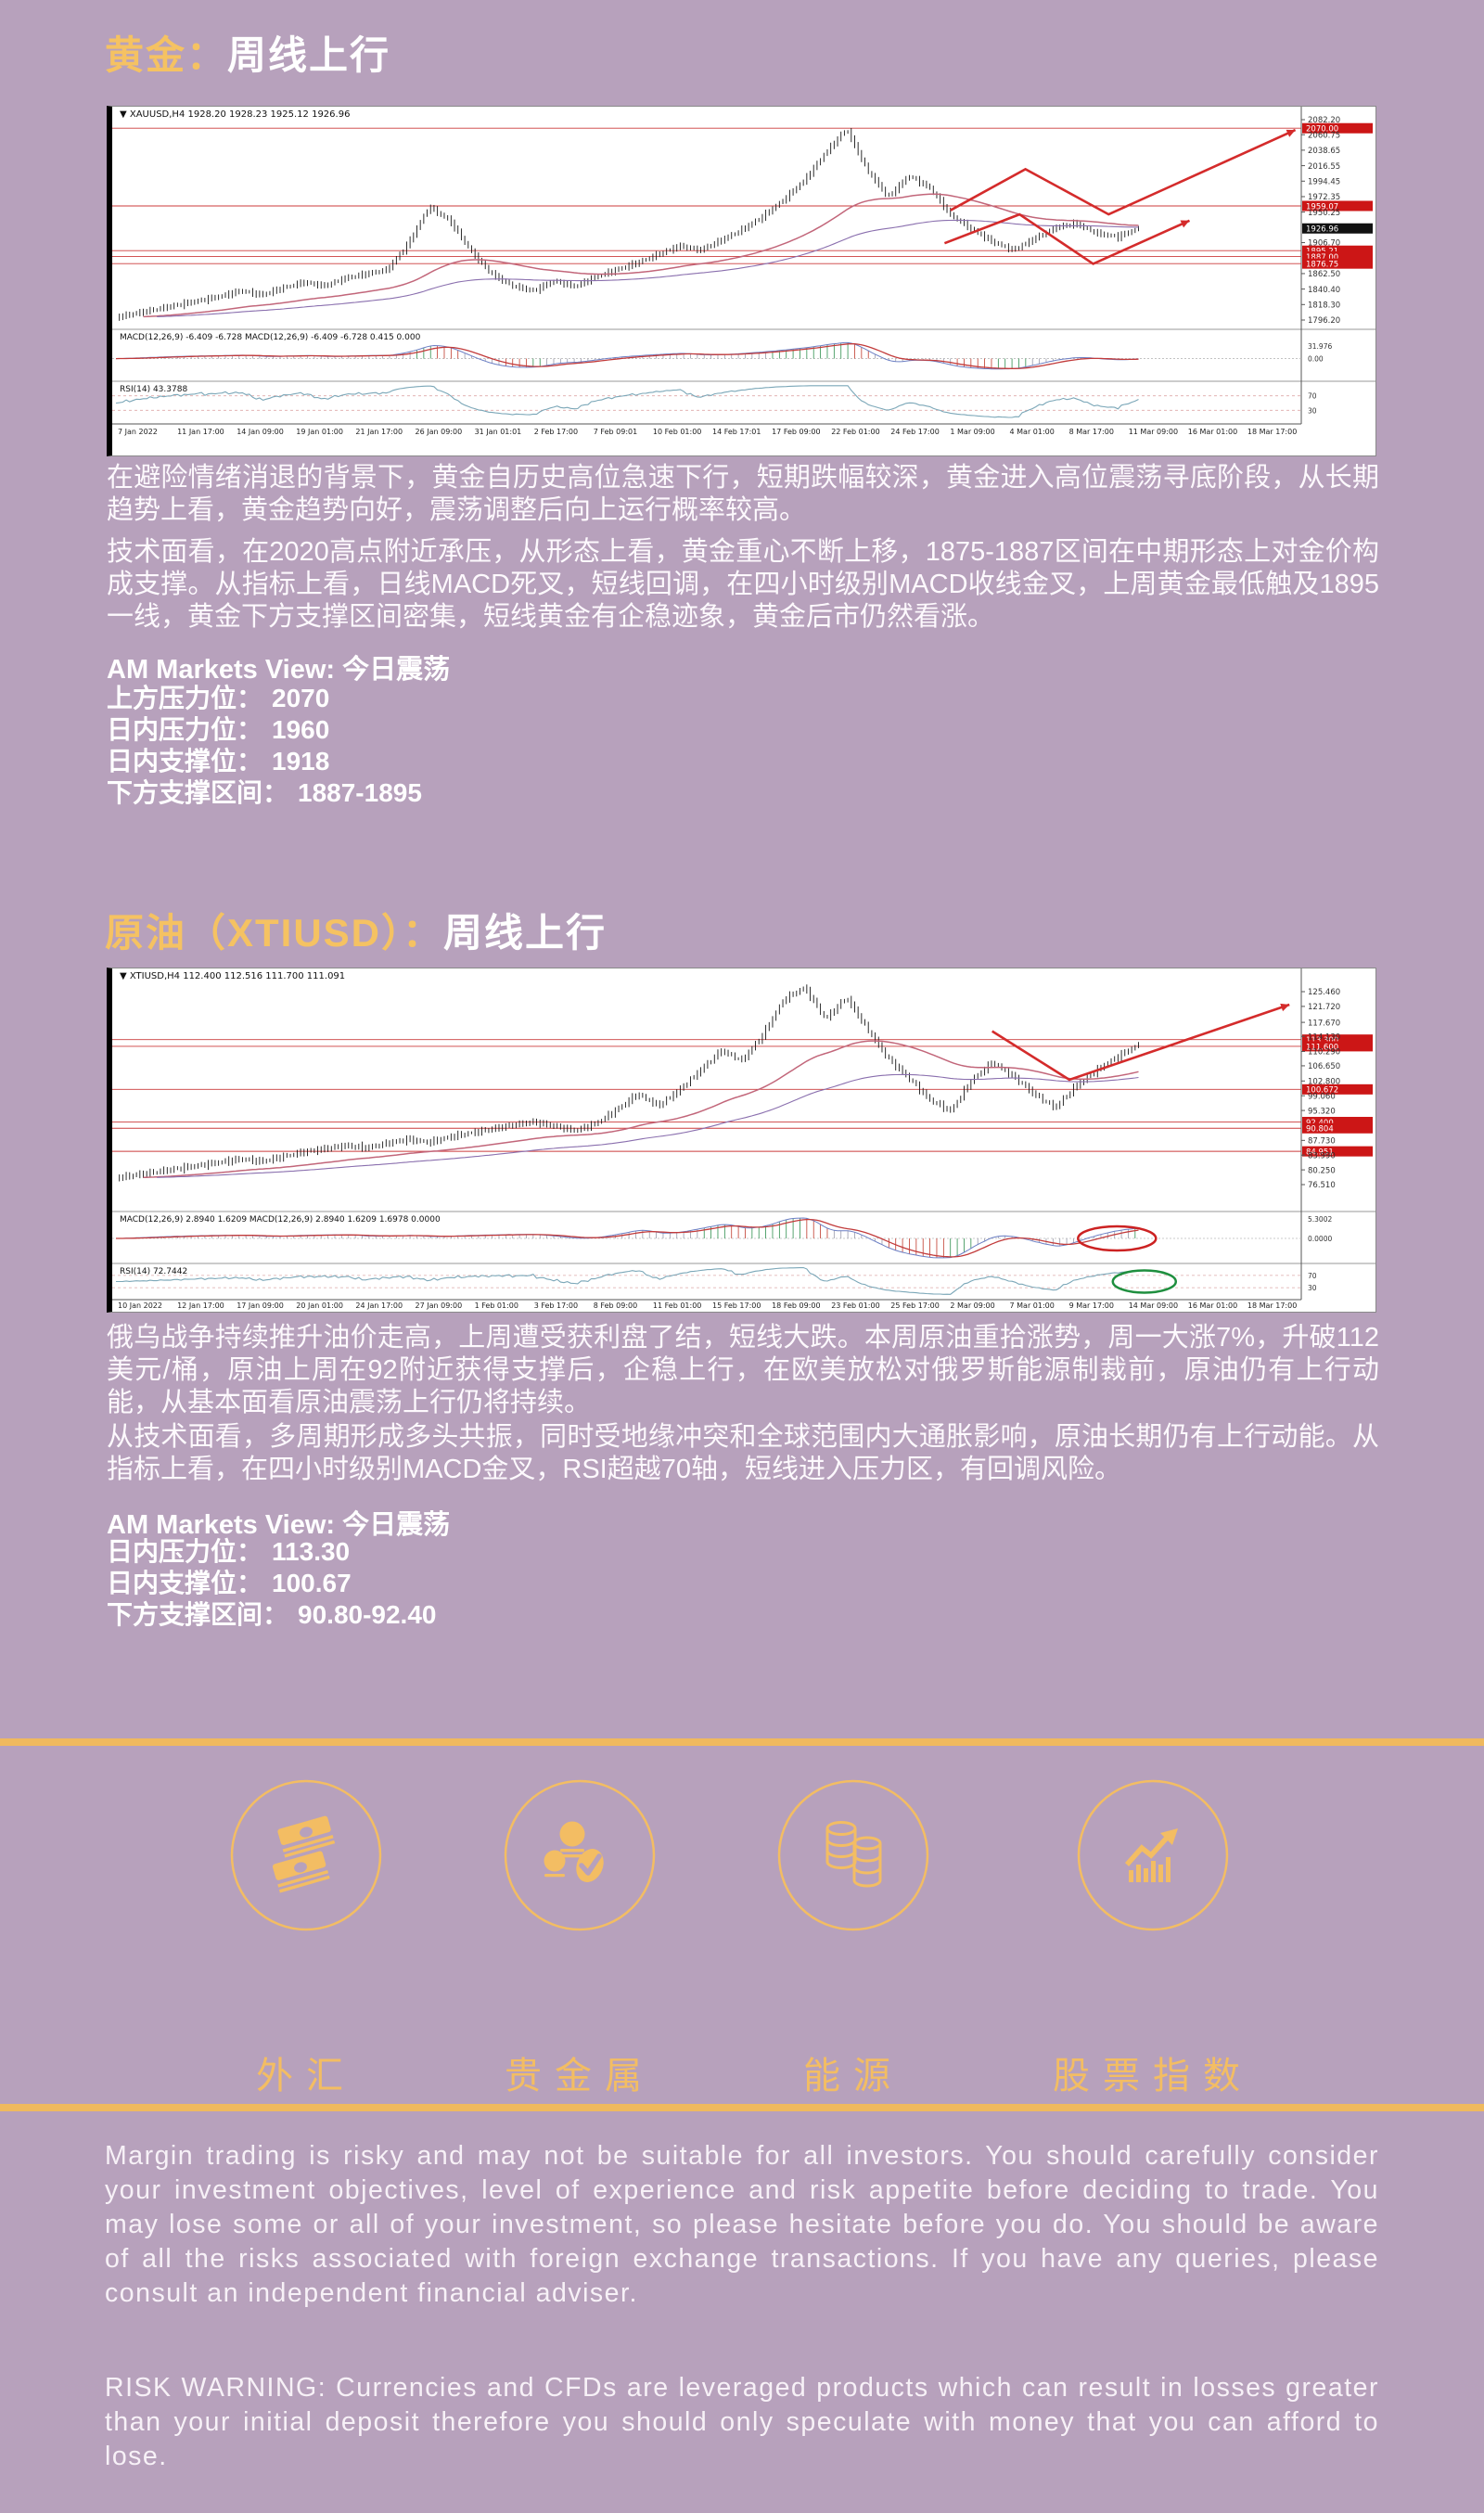 This screenshot has height=2513, width=1484. I want to click on svg-text: 1887.00, so click(1322, 258).